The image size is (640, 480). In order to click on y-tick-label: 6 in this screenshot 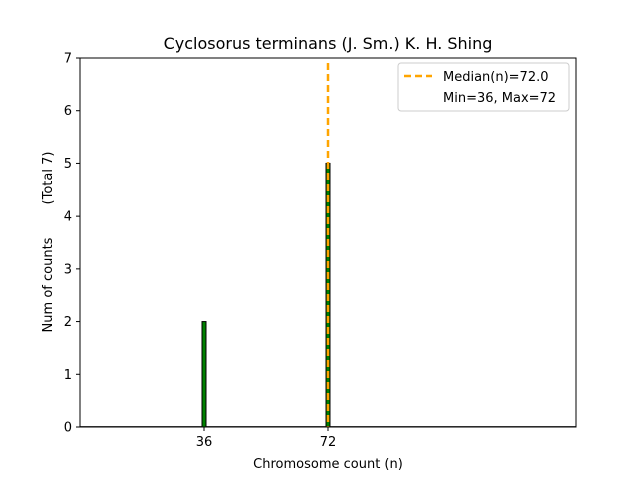, I will do `click(68, 111)`.